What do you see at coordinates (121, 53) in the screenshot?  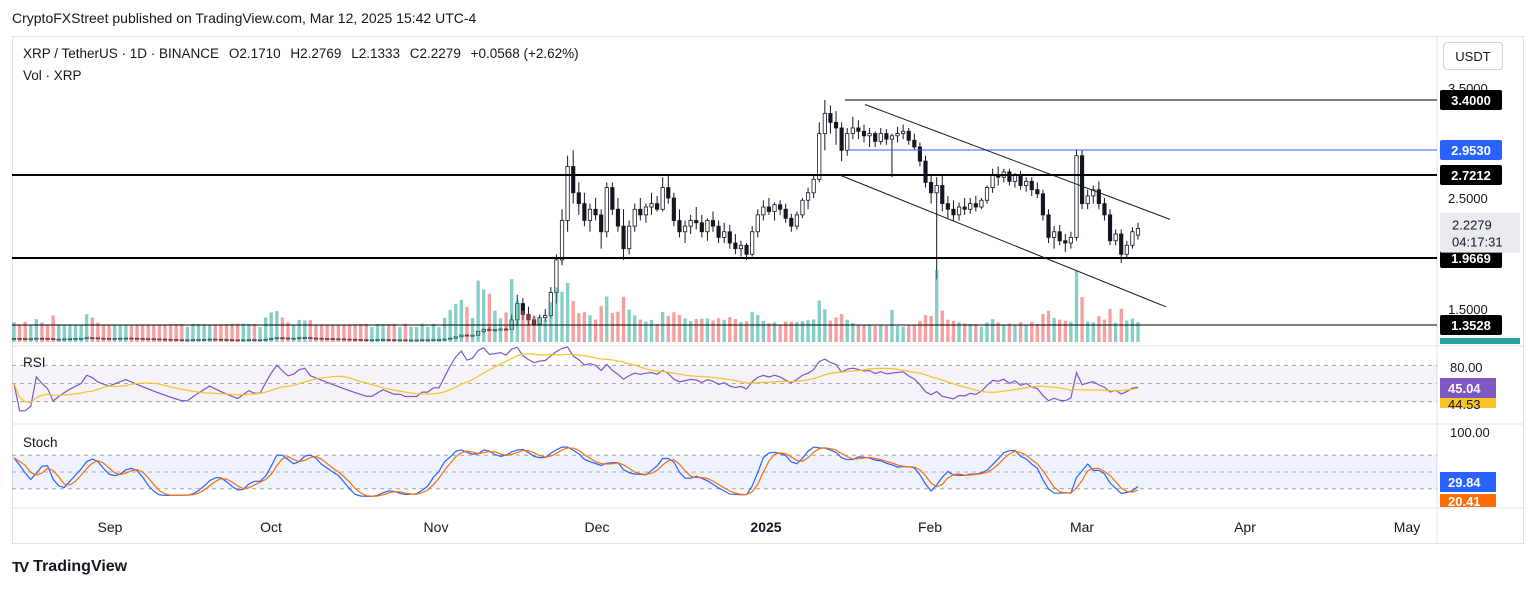 I see `symbol-name: XRP / TetherUS · 1D · BINANCE` at bounding box center [121, 53].